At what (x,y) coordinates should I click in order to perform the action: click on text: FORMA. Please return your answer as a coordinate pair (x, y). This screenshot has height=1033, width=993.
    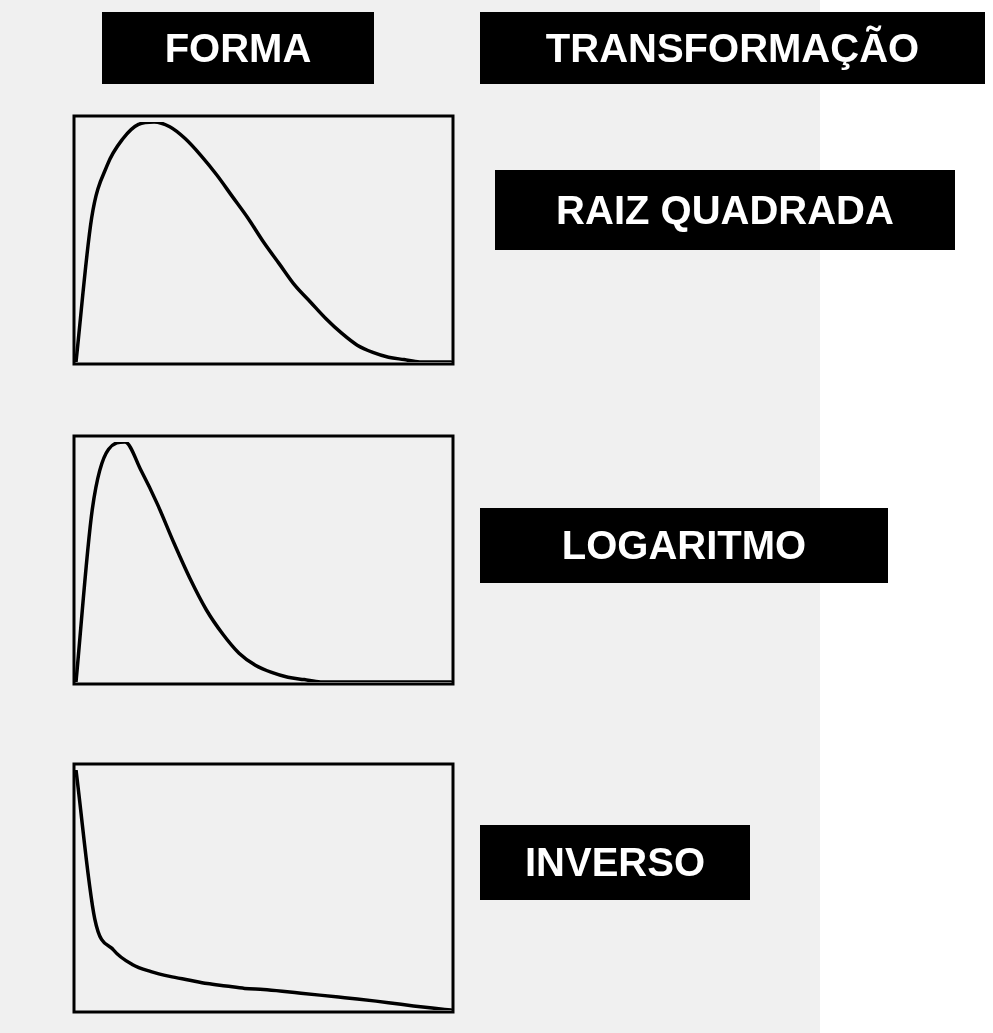
    Looking at the image, I should click on (238, 48).